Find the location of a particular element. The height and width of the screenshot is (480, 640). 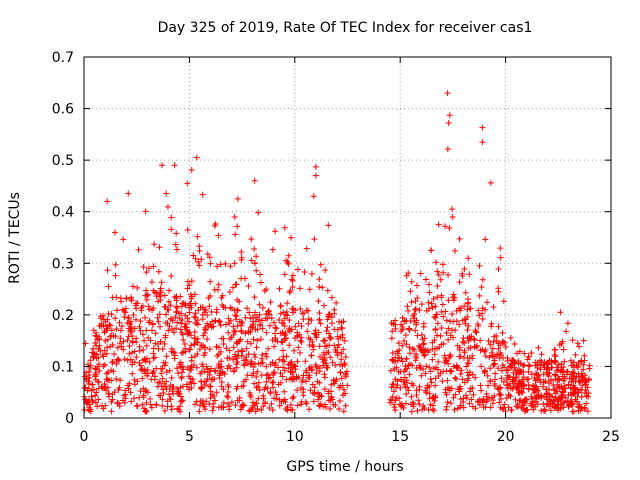

y-tick-label: 0.2 is located at coordinates (63, 316).